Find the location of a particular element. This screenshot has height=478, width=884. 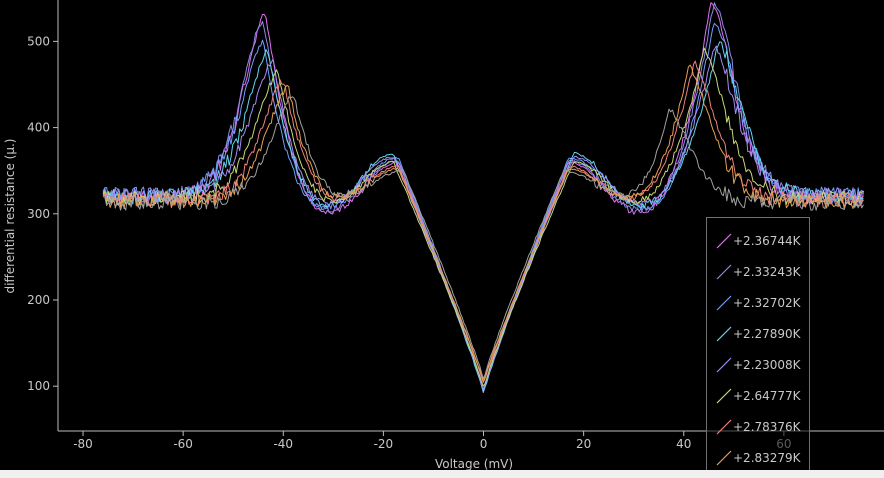

legend-label: +2.32702K is located at coordinates (767, 303).